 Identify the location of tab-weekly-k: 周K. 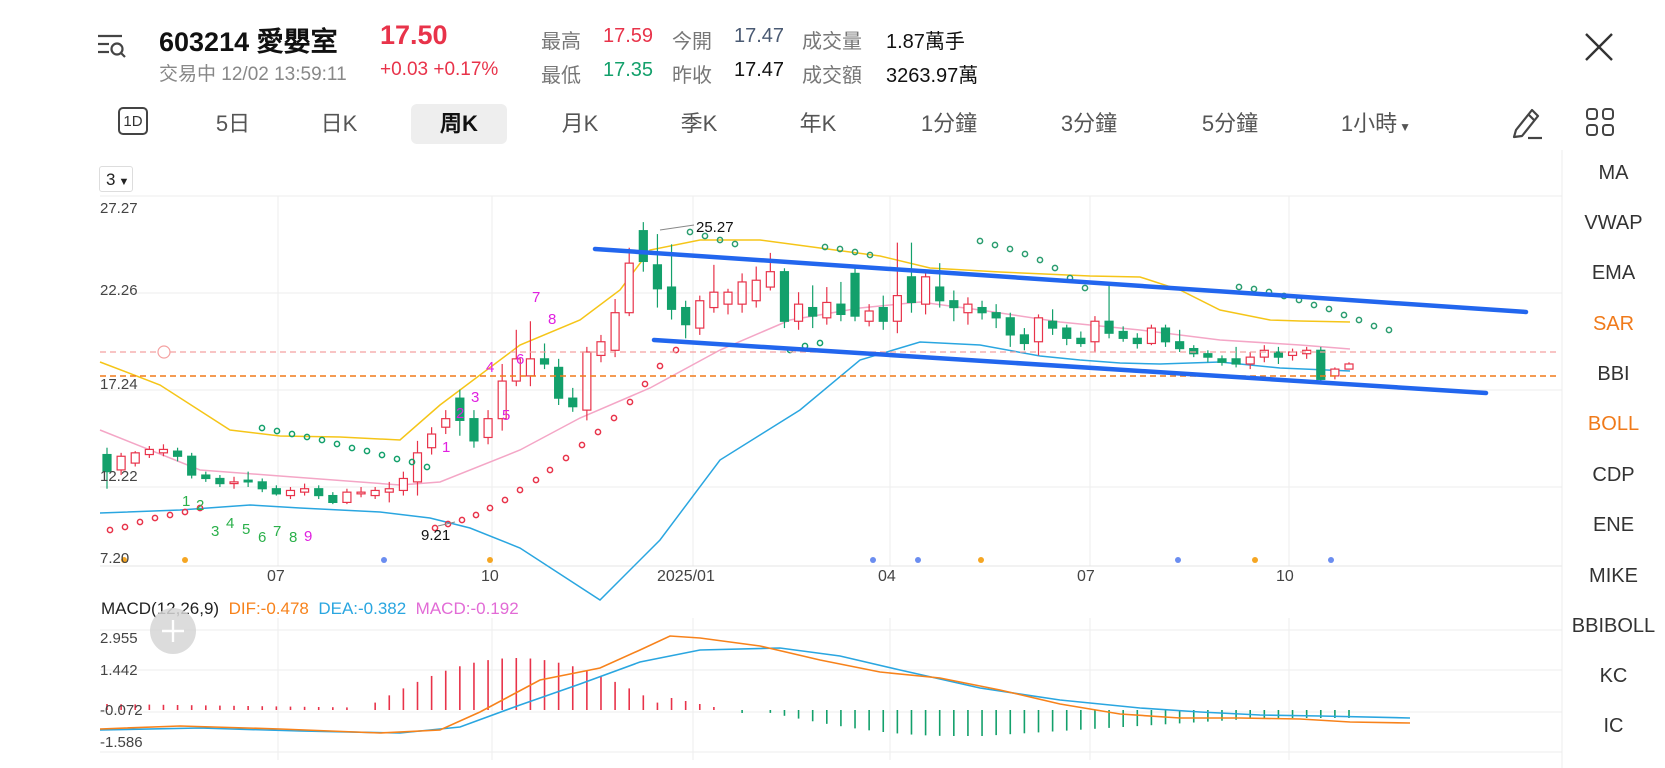
(459, 124).